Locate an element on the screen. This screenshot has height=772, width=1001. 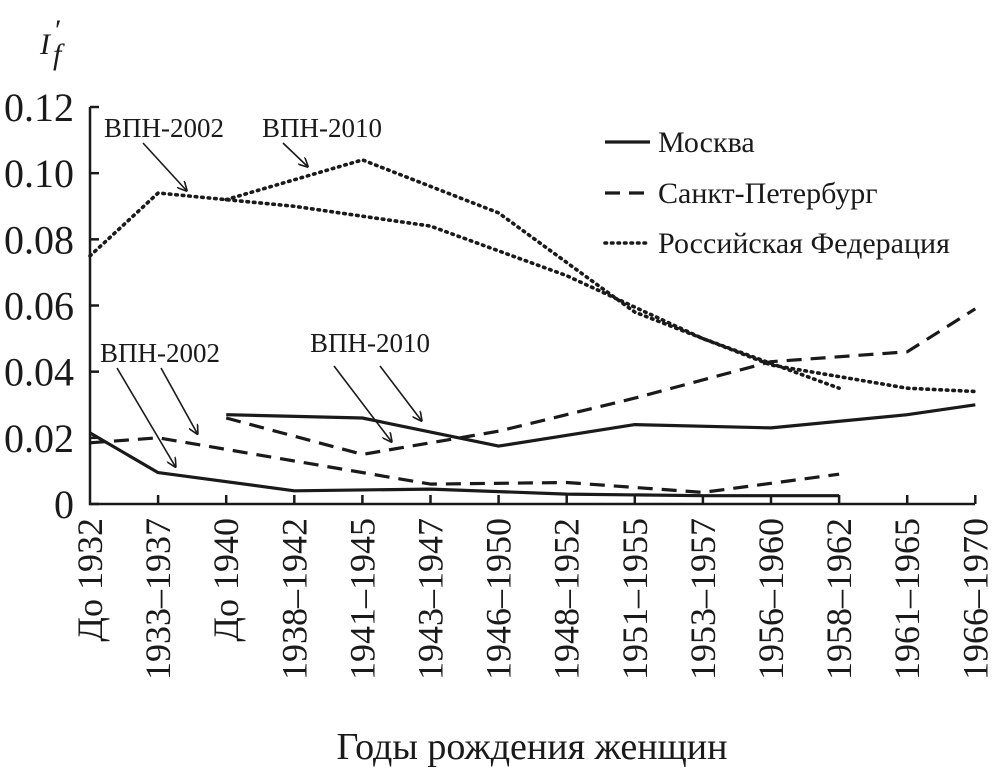
x-tick-label: 1953–1957 is located at coordinates (703, 599).